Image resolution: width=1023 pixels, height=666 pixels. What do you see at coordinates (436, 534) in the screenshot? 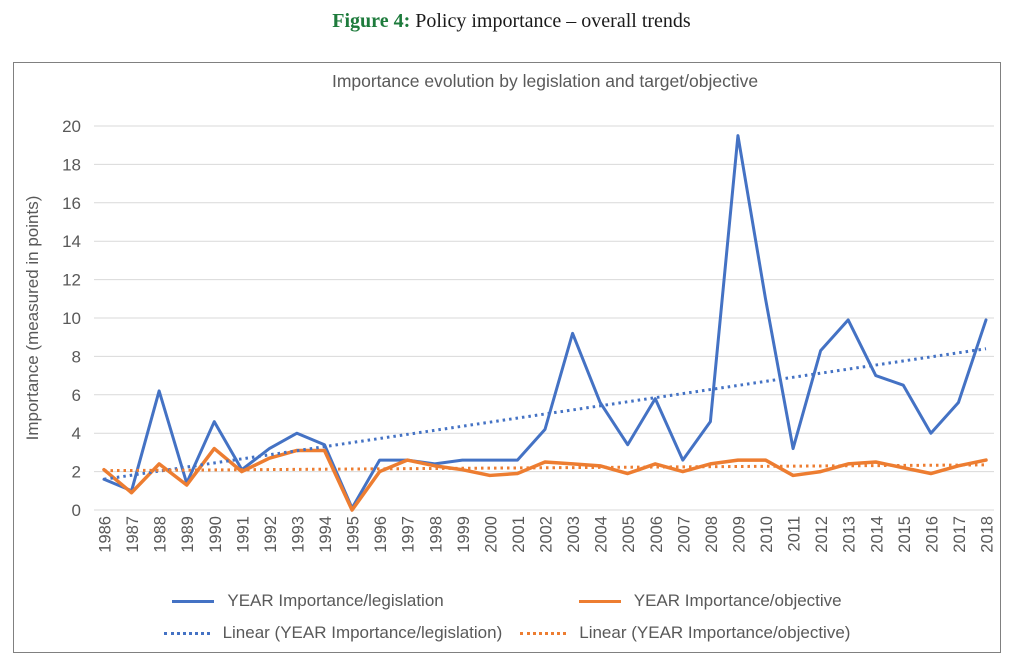
I see `x-tick-1998: 1998` at bounding box center [436, 534].